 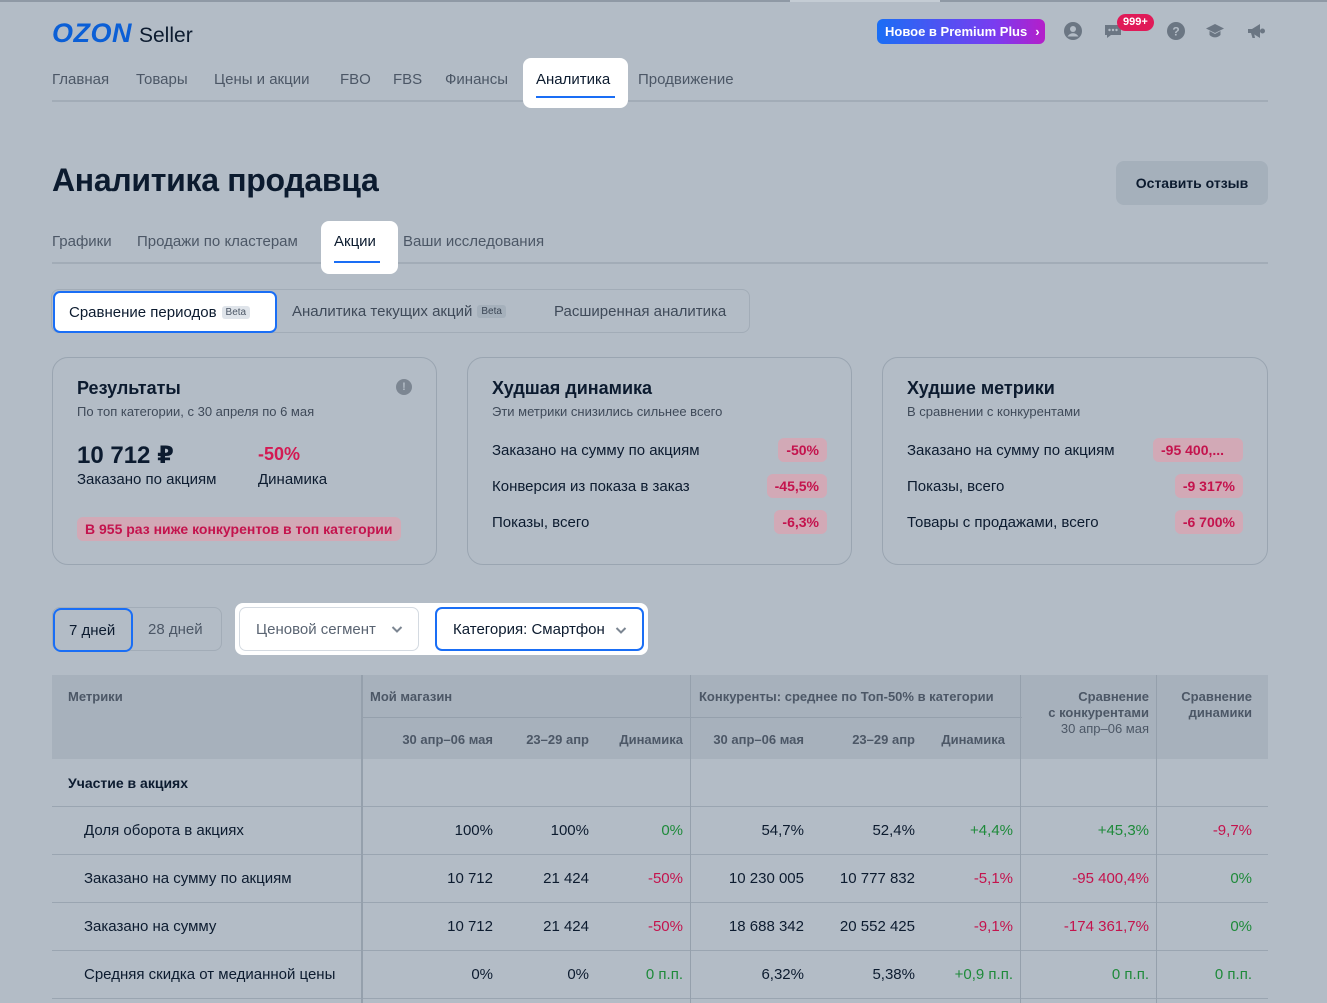 What do you see at coordinates (993, 926) in the screenshot?
I see `cell-comp-dynamics: -9,1%` at bounding box center [993, 926].